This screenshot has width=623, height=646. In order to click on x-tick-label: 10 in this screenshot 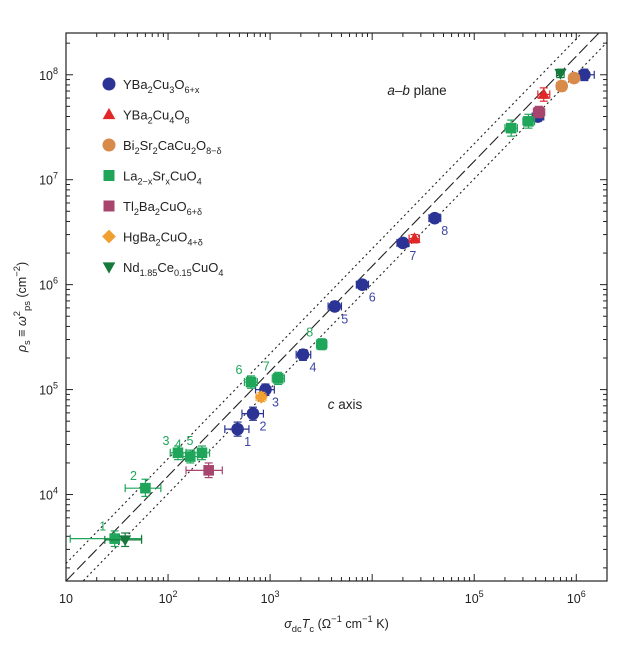, I will do `click(66, 599)`.